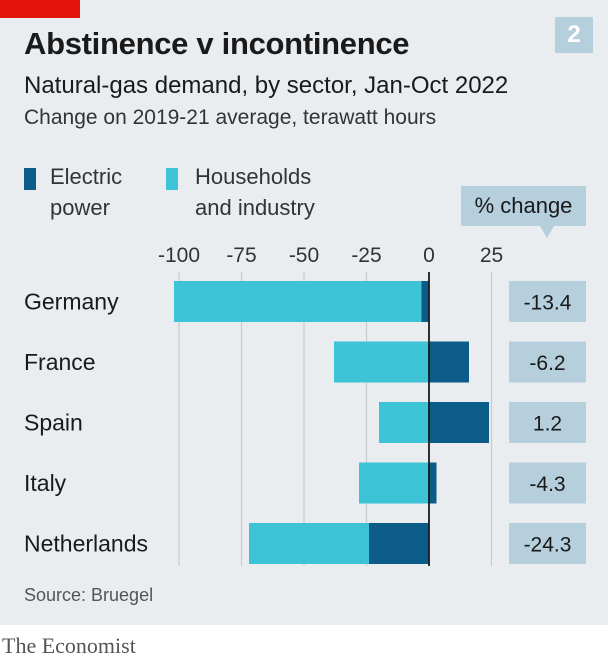 Image resolution: width=608 pixels, height=662 pixels. Describe the element at coordinates (53, 423) in the screenshot. I see `category-label: Spain` at that location.